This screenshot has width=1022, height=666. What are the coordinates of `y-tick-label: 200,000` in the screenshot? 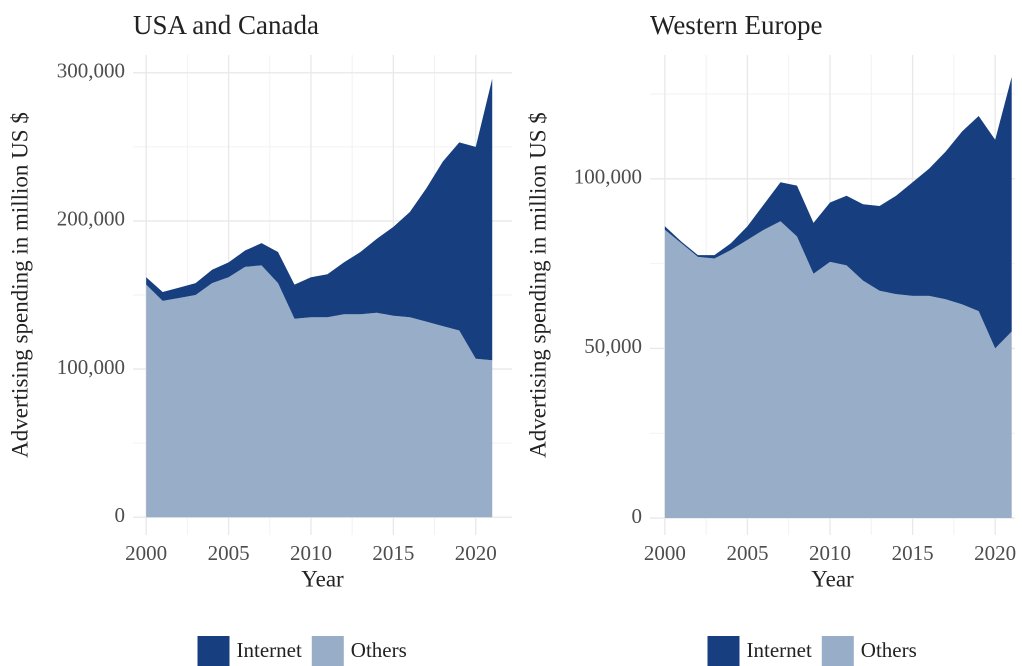 It's located at (91, 219).